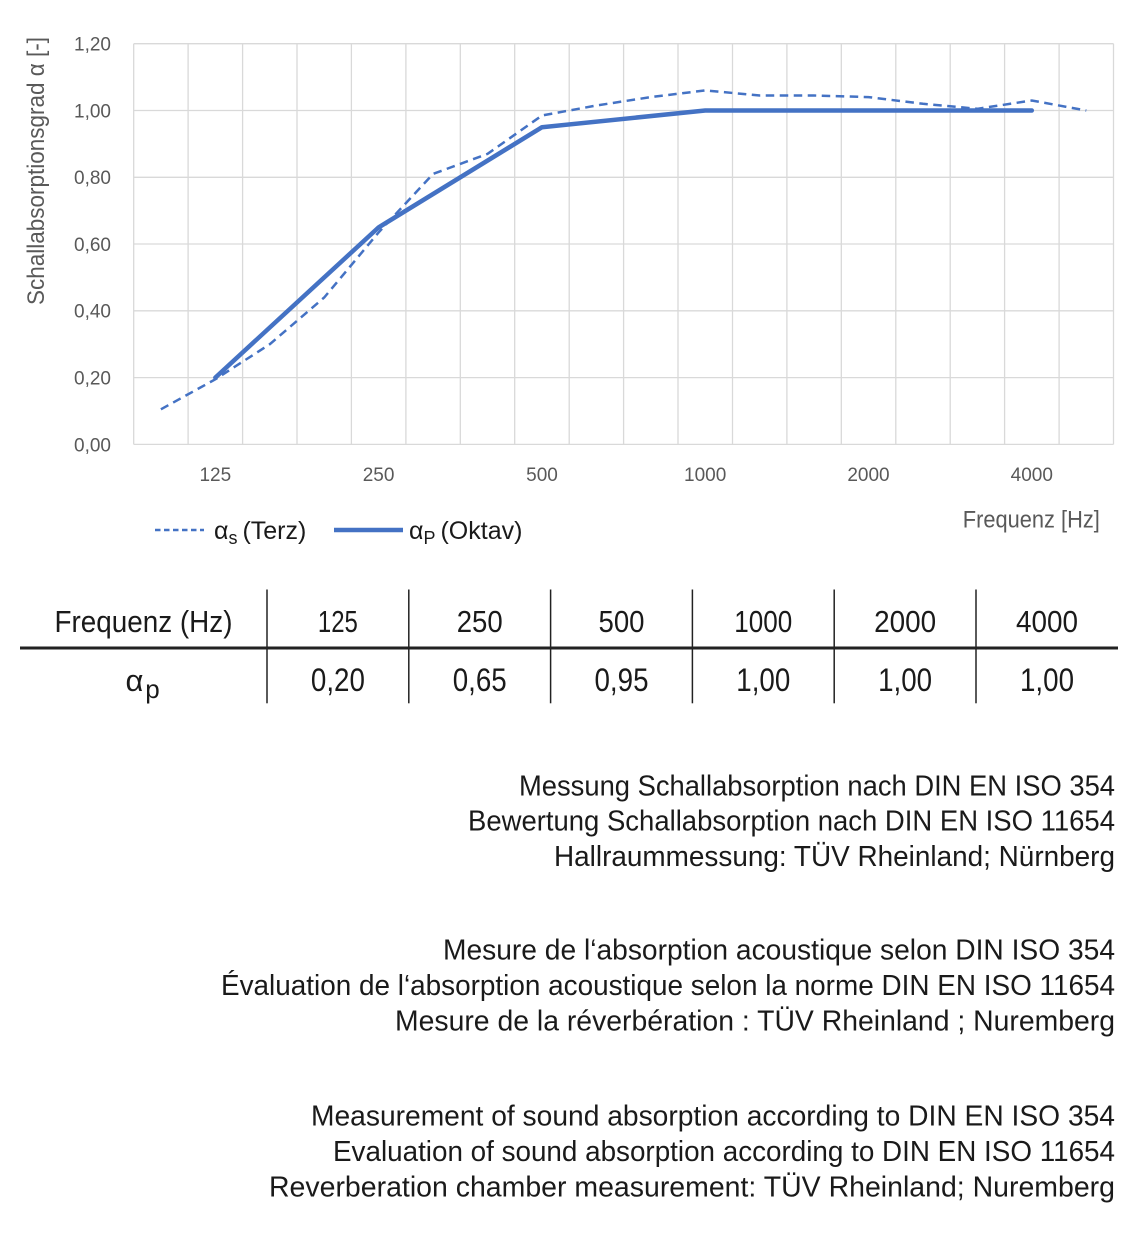  What do you see at coordinates (36, 171) in the screenshot?
I see `svg-text: Schallabsorptionsgrad α [-]` at bounding box center [36, 171].